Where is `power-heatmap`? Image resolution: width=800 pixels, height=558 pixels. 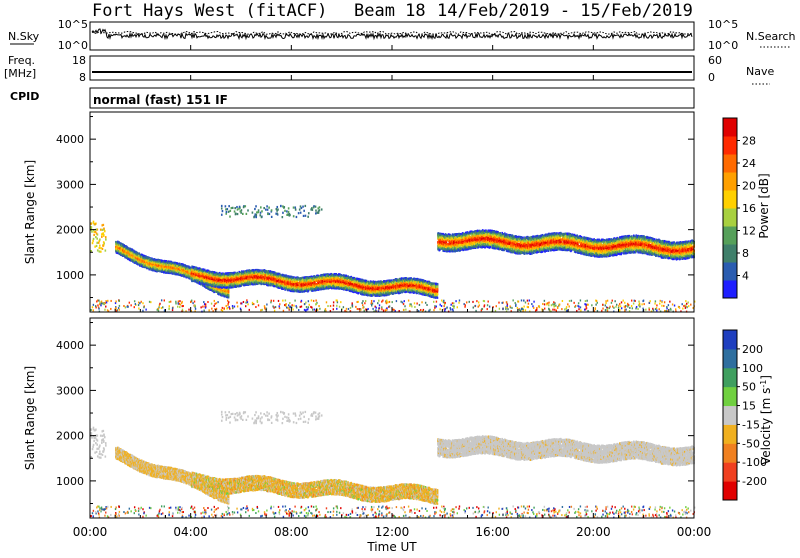 power-heatmap is located at coordinates (392, 259).